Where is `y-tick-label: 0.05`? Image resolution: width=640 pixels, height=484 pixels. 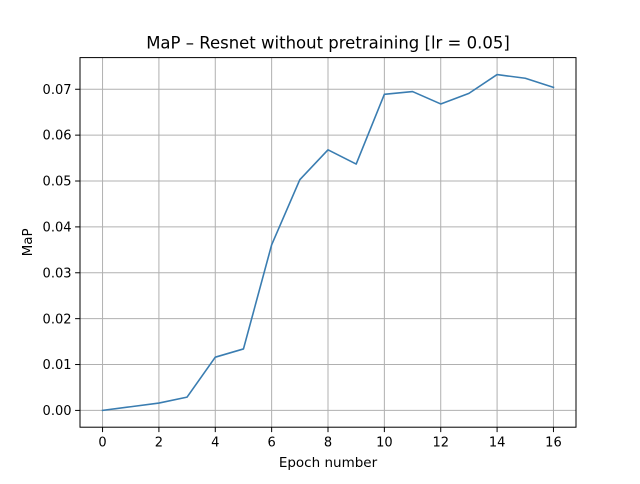 y-tick-label: 0.05 is located at coordinates (57, 182).